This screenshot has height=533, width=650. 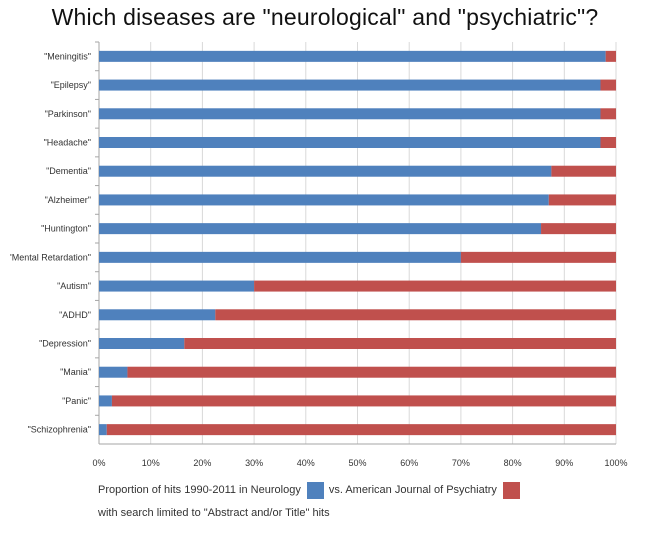 I want to click on category-label: 'Mental Retardation", so click(x=50, y=257).